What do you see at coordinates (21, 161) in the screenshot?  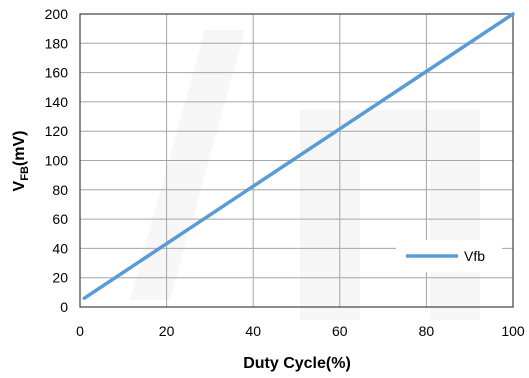 I see `y-axis-title: VFB(mV)` at bounding box center [21, 161].